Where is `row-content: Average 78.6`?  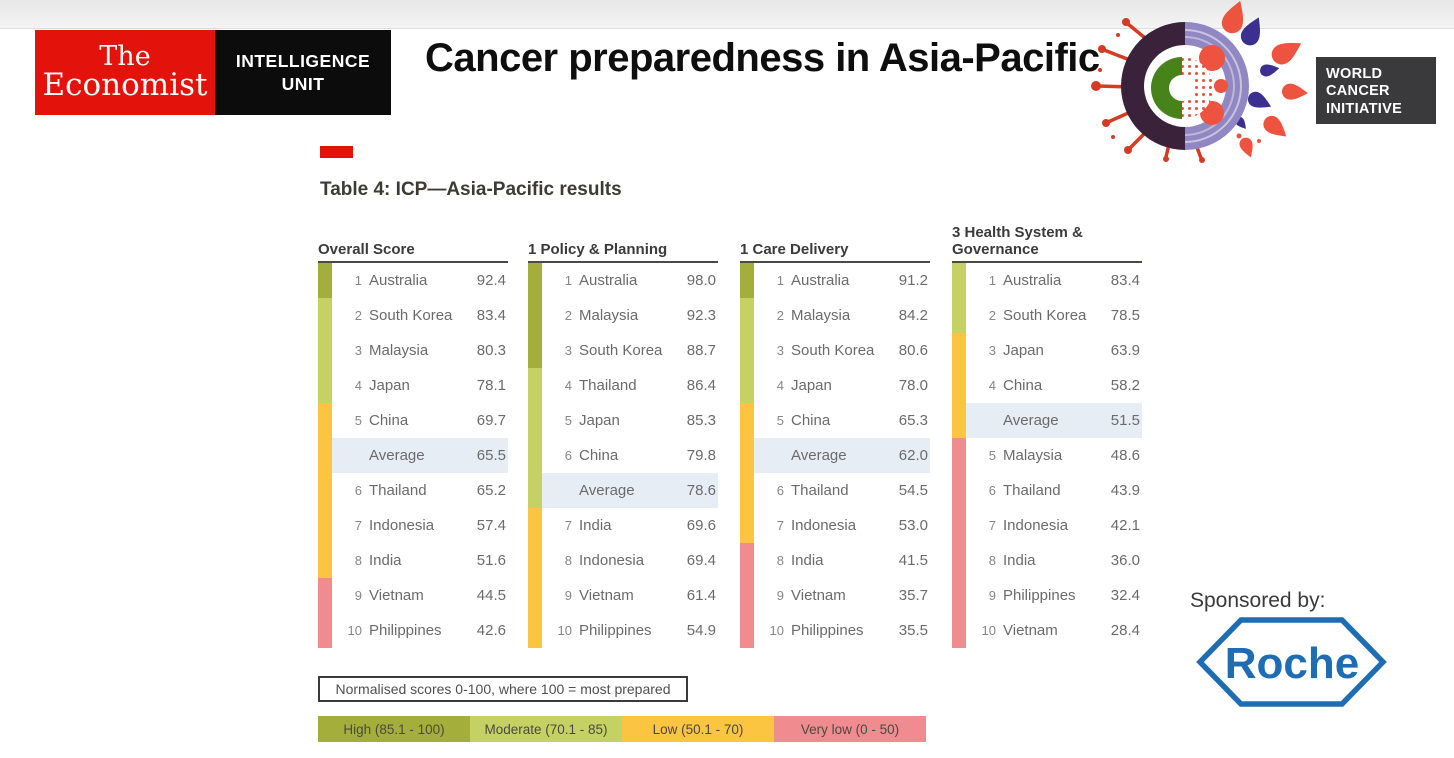 row-content: Average 78.6 is located at coordinates (630, 490).